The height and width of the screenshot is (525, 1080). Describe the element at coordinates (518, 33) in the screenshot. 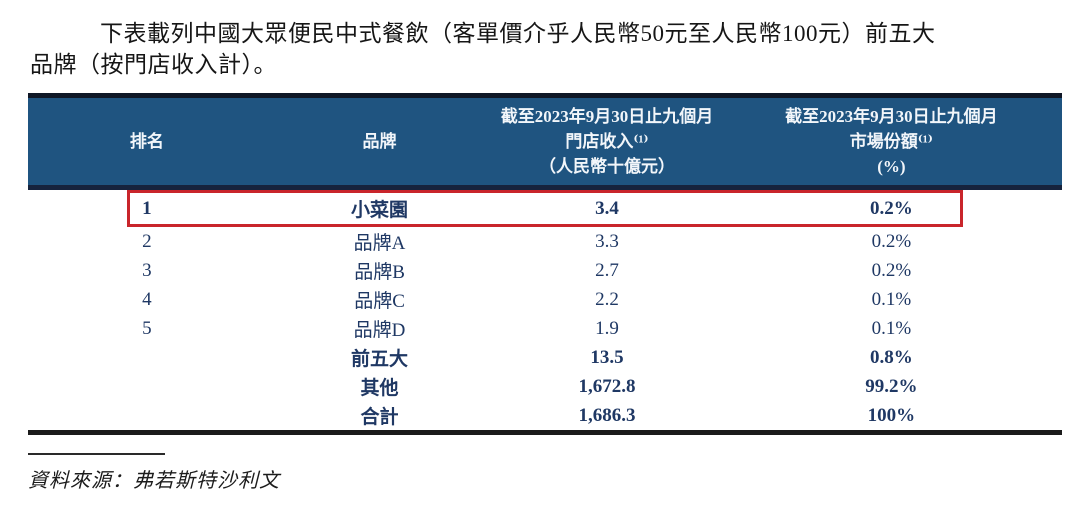

I see `intro-line-1: 下表載列中國大眾便民中式餐飲（客單價介乎人民幣50元至人民幣100元）前五大` at that location.